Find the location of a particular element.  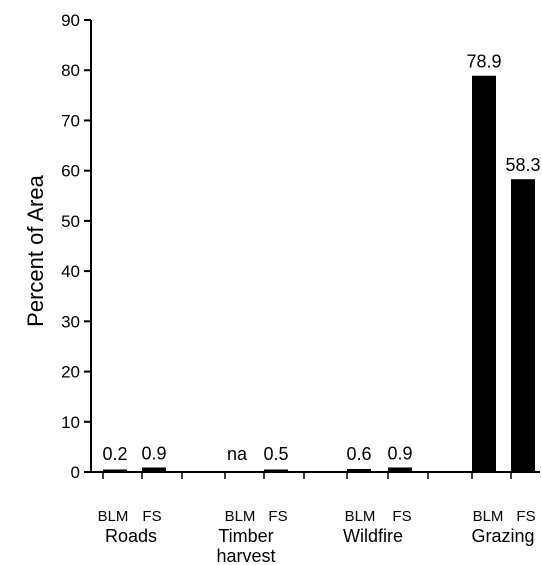

category-label: Grazing is located at coordinates (502, 536).